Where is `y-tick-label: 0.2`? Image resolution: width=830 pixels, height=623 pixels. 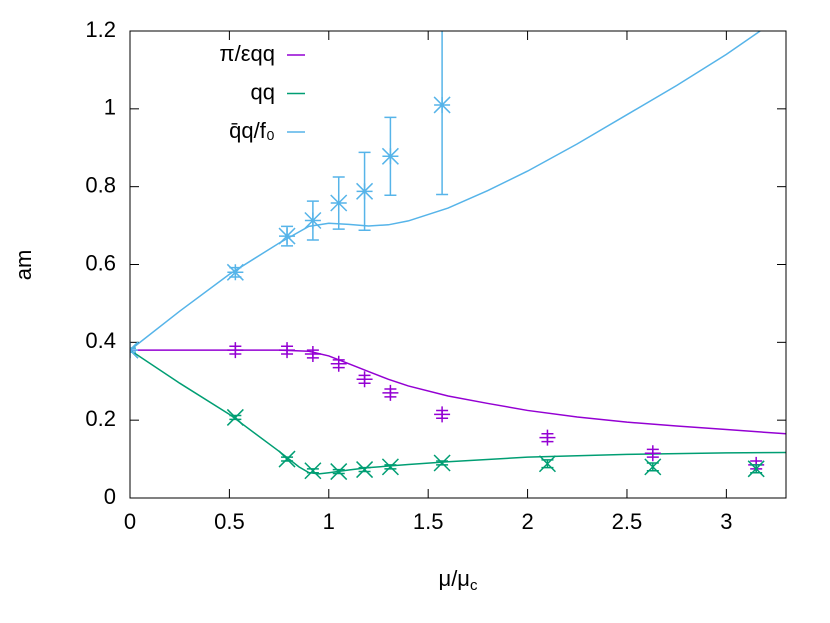
y-tick-label: 0.2 is located at coordinates (100, 418).